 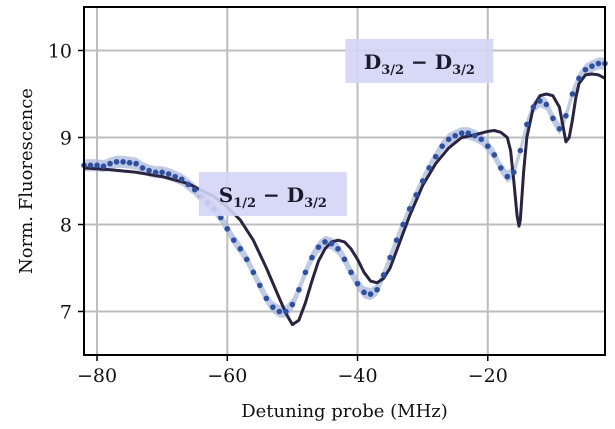 I want to click on annotation-main: D, so click(x=372, y=62).